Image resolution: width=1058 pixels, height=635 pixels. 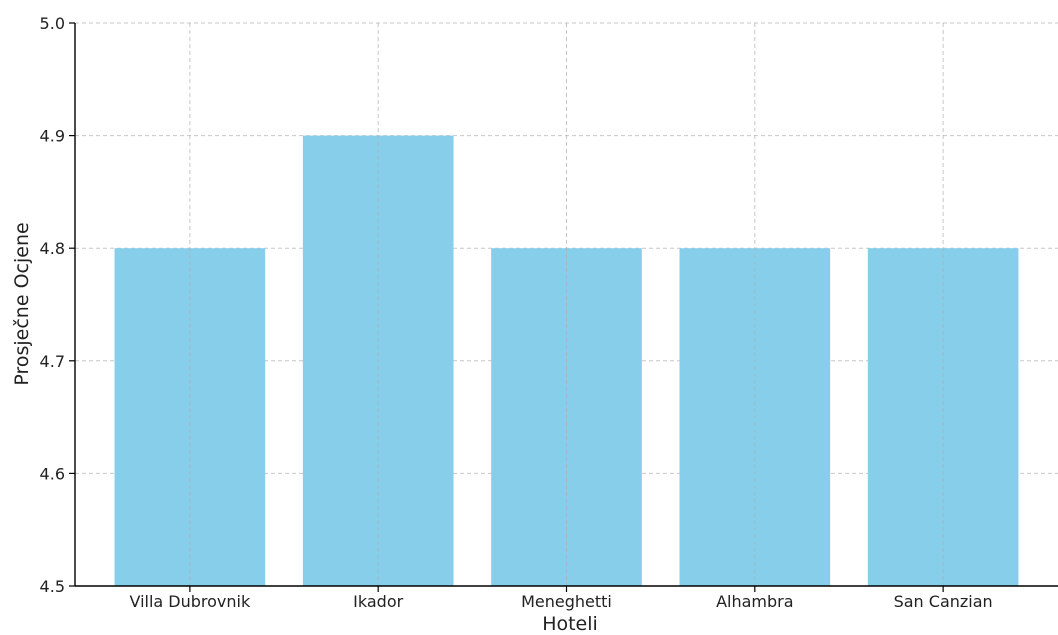 What do you see at coordinates (943, 601) in the screenshot?
I see `x-tick-label: San Canzian` at bounding box center [943, 601].